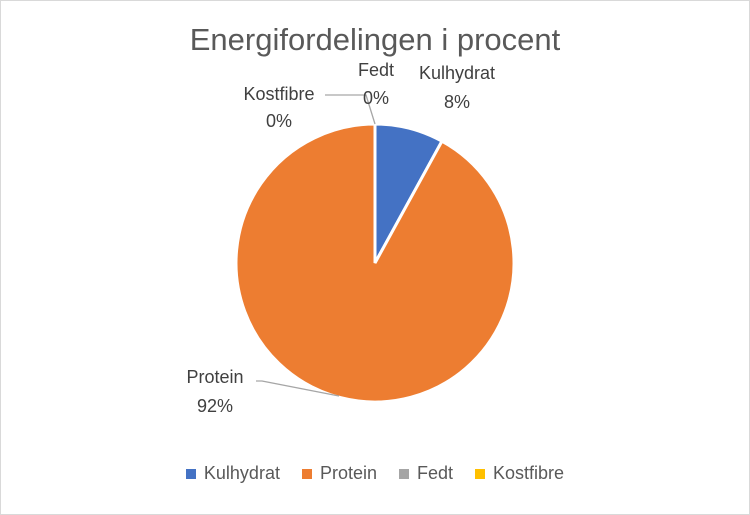 This screenshot has height=515, width=750. What do you see at coordinates (457, 102) in the screenshot?
I see `data-label-value-kulhydrat: 8%` at bounding box center [457, 102].